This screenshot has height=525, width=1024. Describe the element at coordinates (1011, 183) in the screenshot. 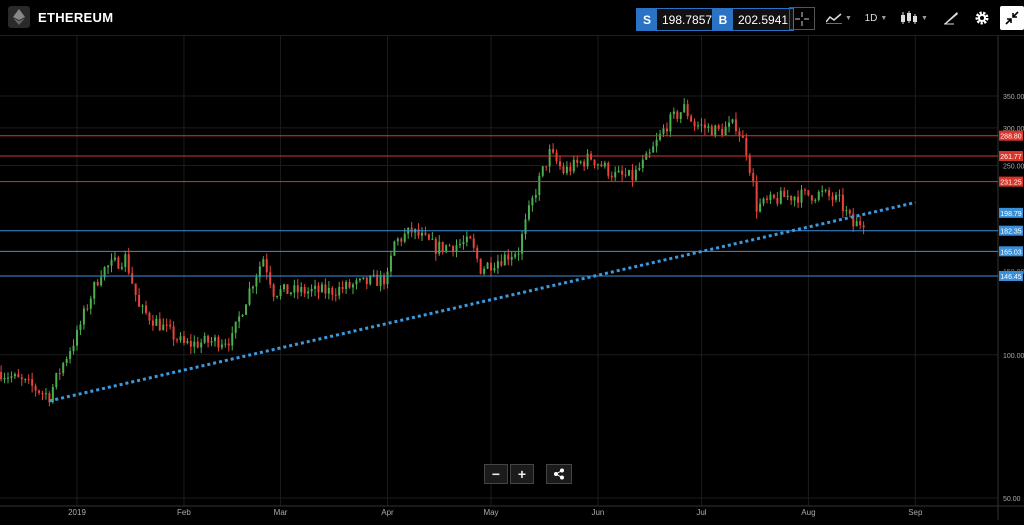

I see `resistance-label: 231.25` at that location.